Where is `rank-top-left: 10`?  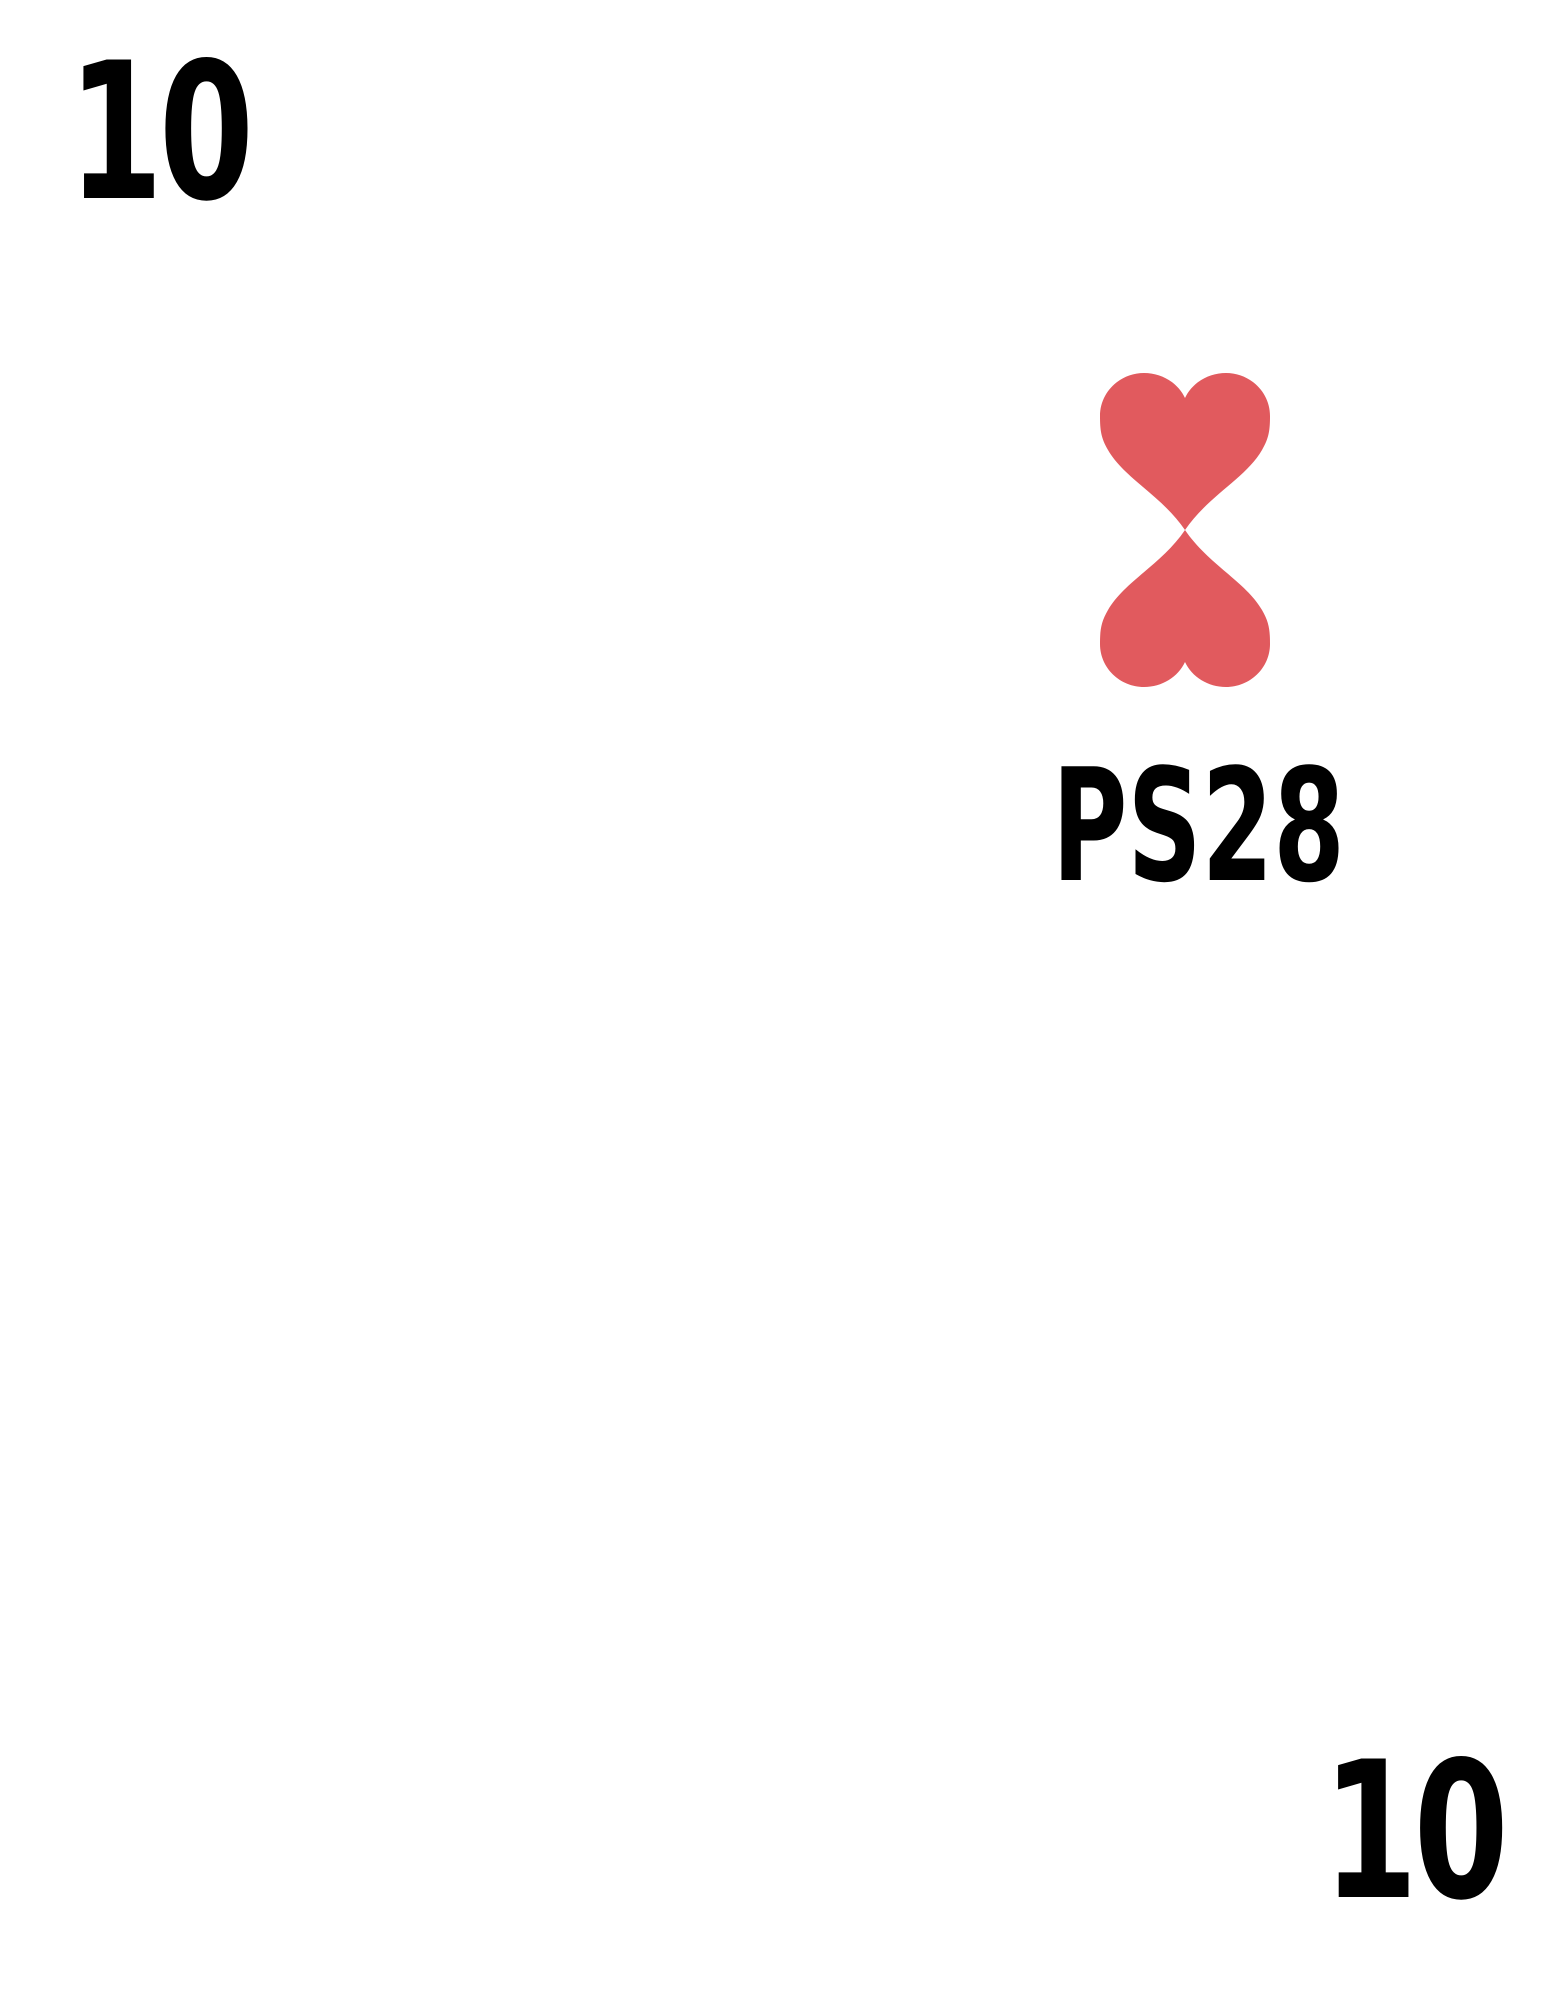 rank-top-left: 10 is located at coordinates (161, 132).